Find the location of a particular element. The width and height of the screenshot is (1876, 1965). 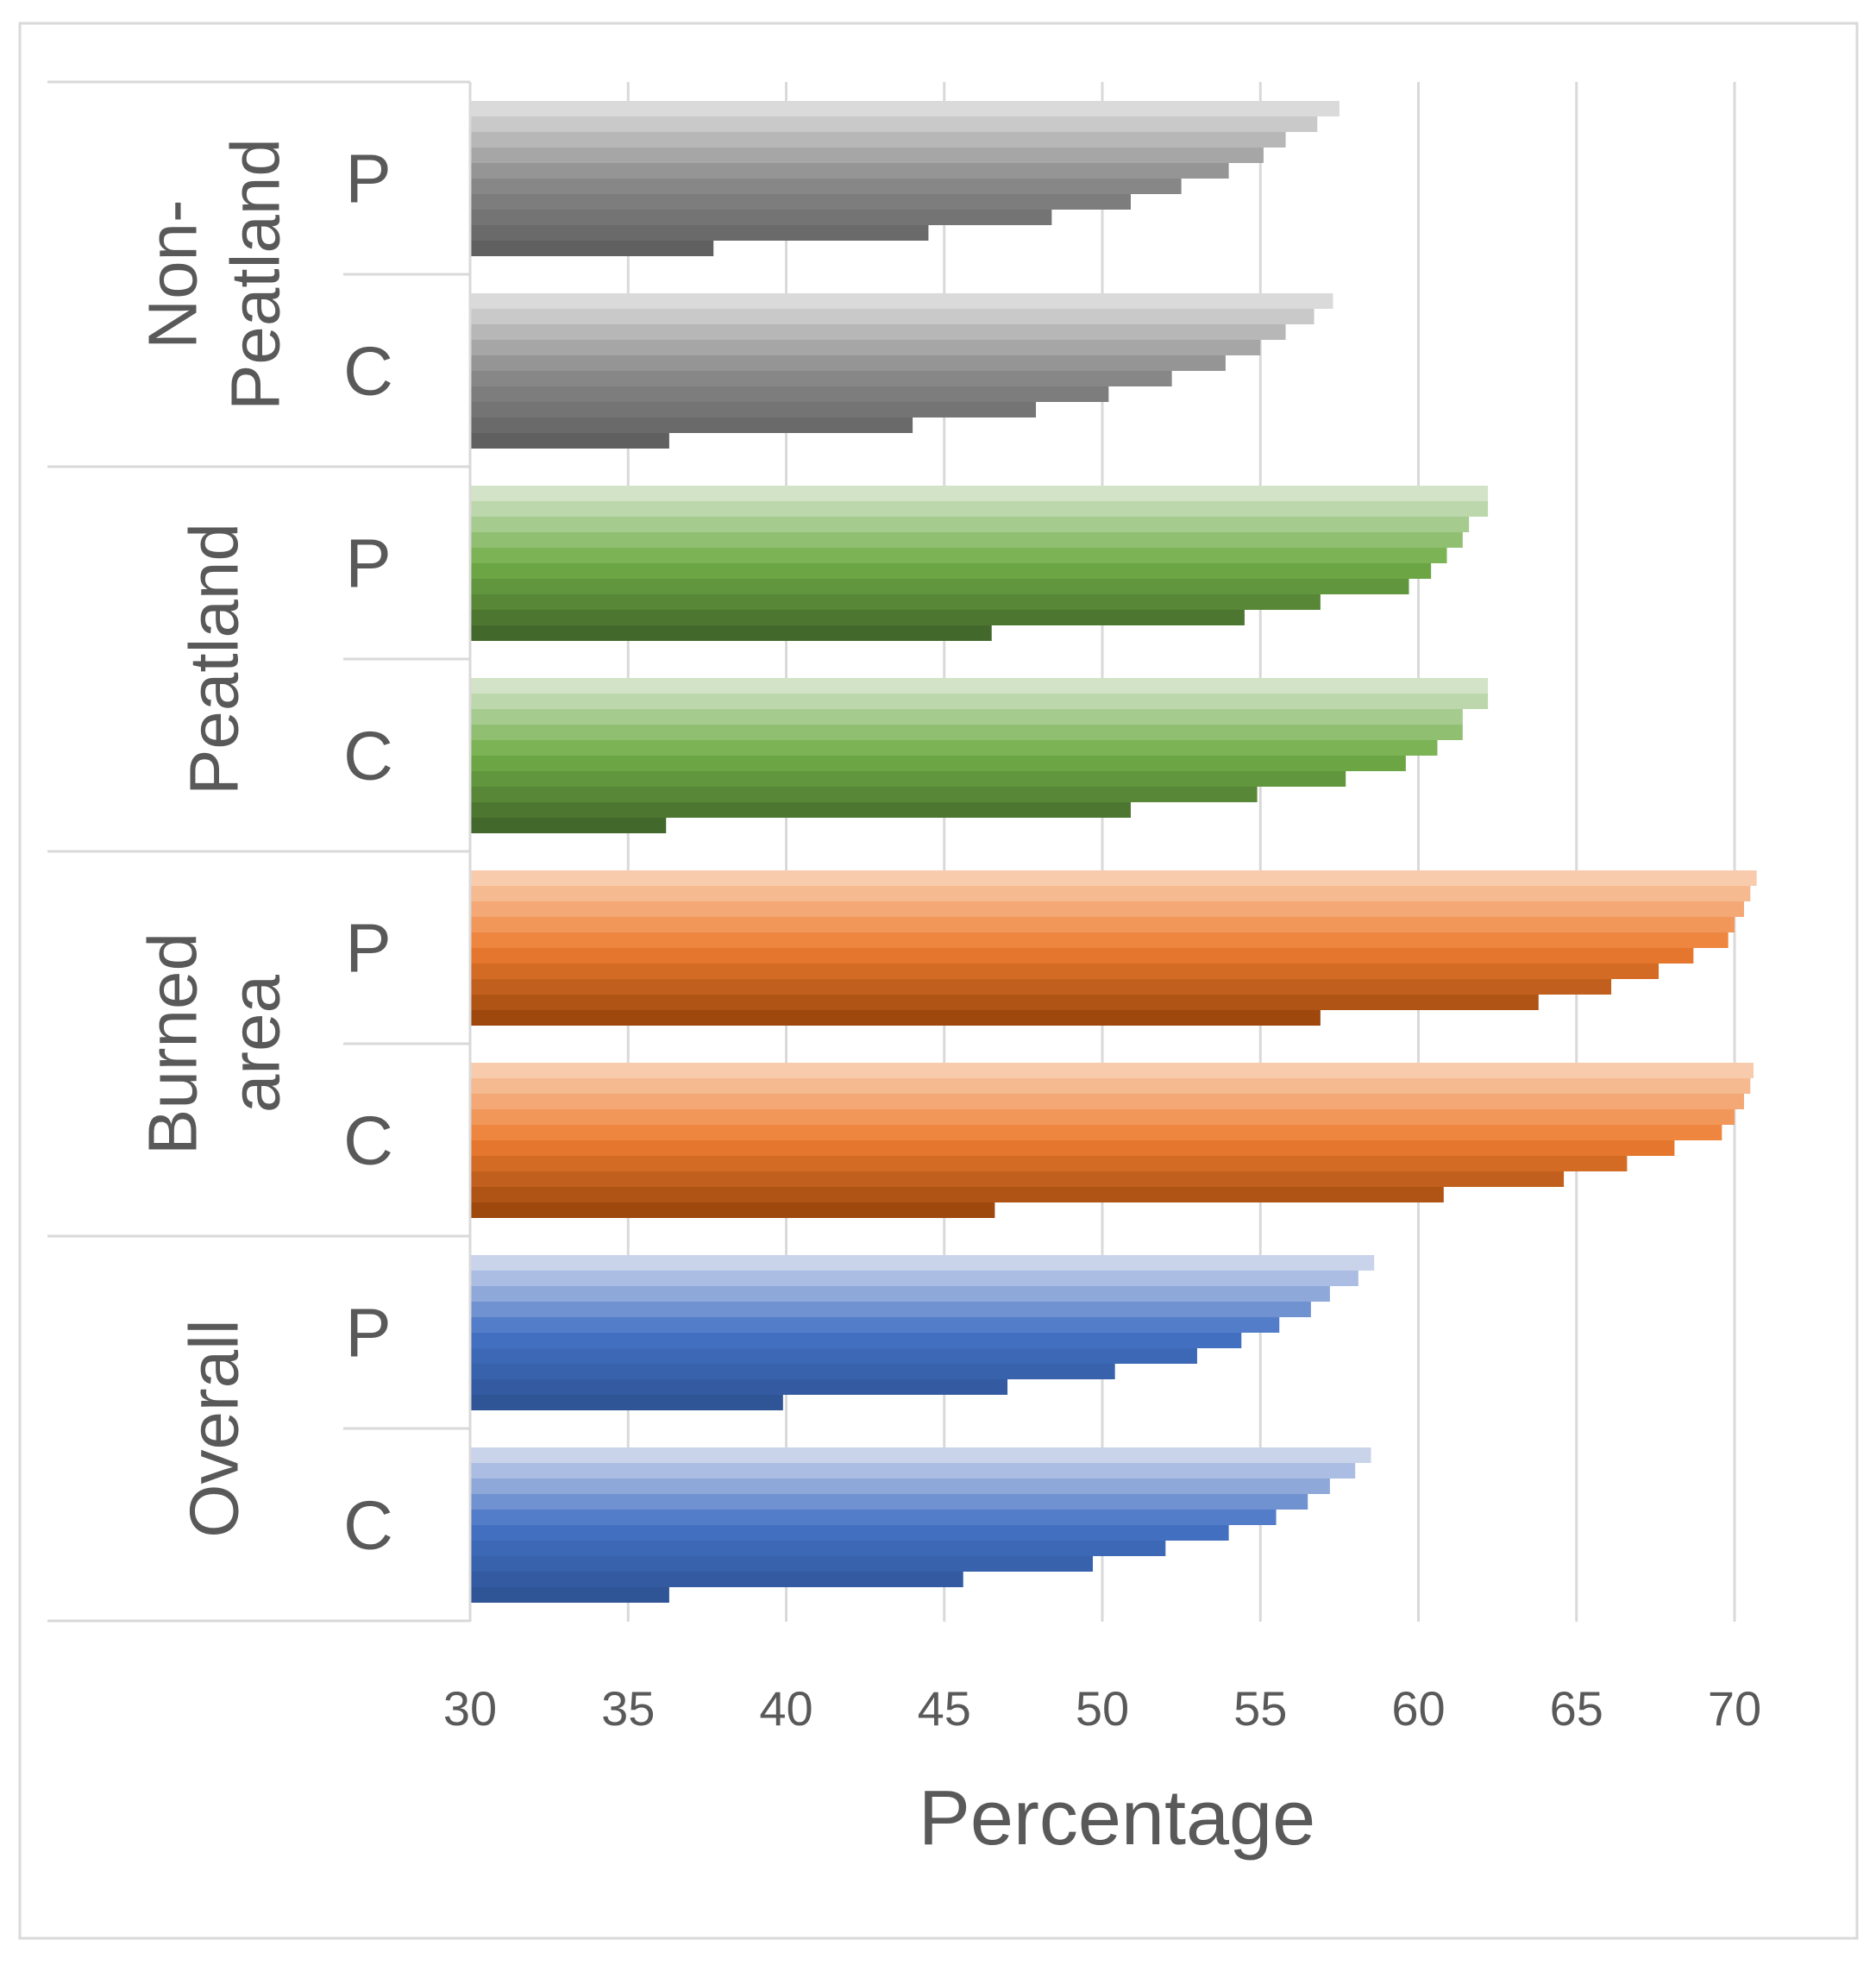

x-tick-labels: 30 35 40 45 50 55 60 65 70 is located at coordinates (1102, 1709).